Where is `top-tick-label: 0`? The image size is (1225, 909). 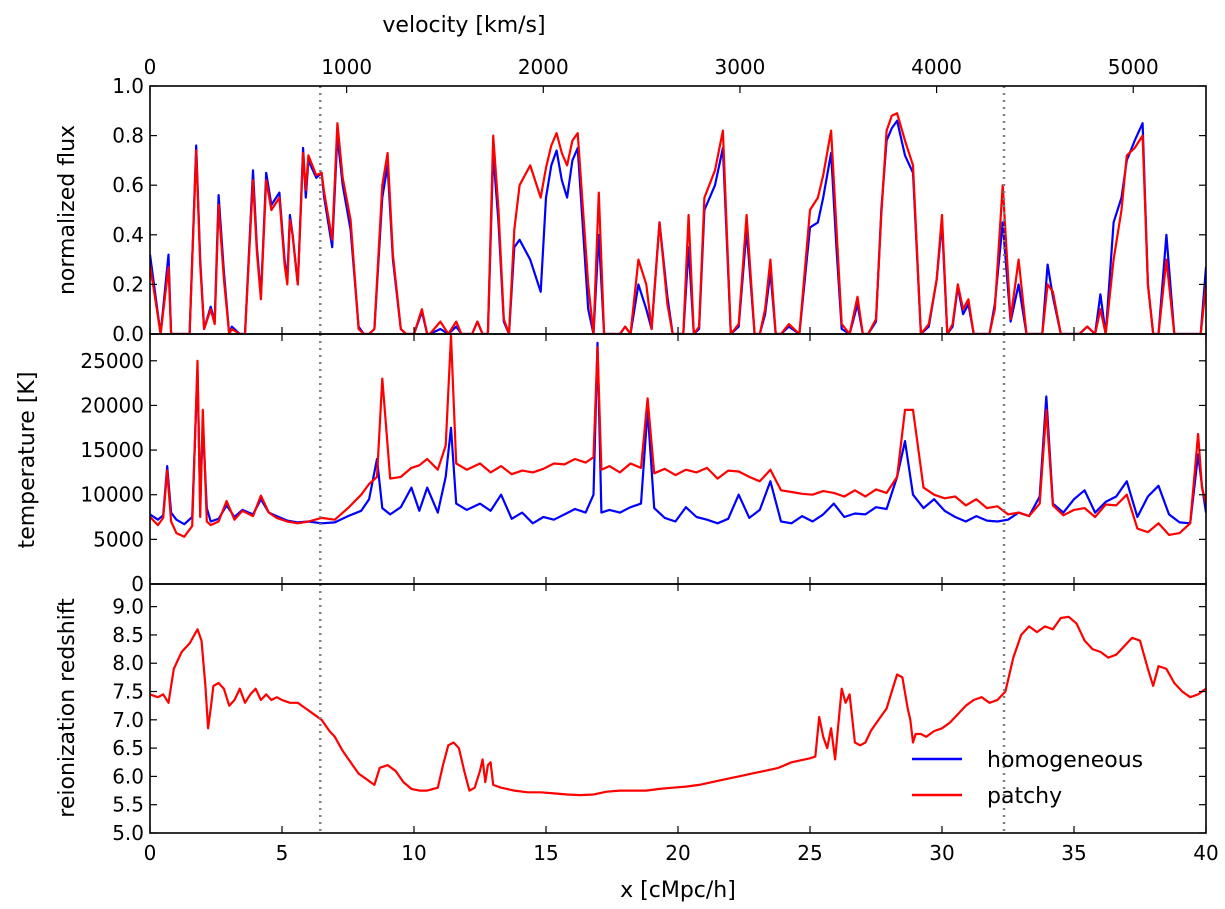
top-tick-label: 0 is located at coordinates (150, 67).